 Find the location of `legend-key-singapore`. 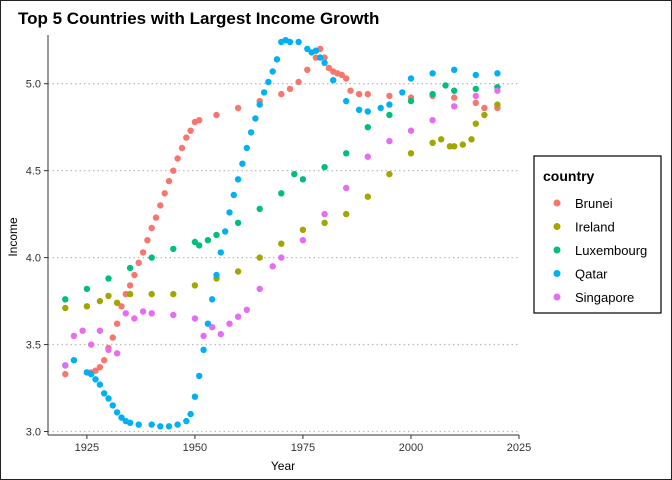

legend-key-singapore is located at coordinates (557, 297).